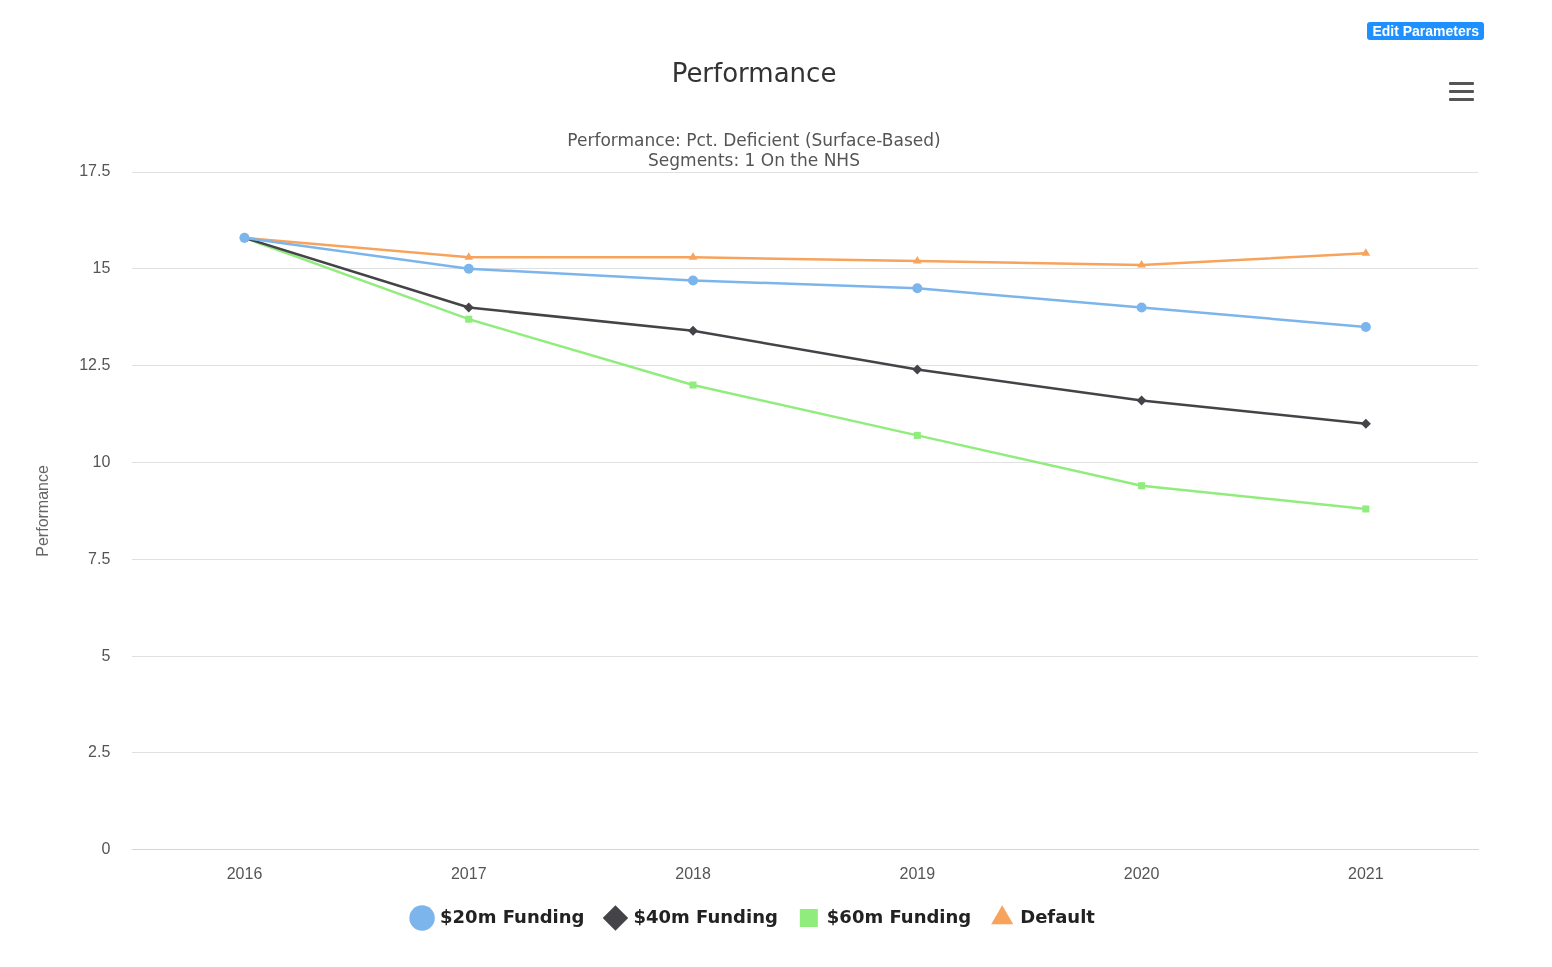 Image resolution: width=1552 pixels, height=967 pixels. What do you see at coordinates (512, 916) in the screenshot?
I see `legend-label: $20m Funding` at bounding box center [512, 916].